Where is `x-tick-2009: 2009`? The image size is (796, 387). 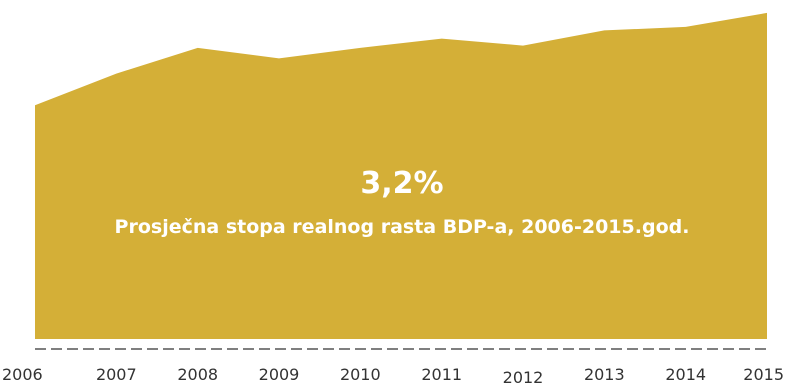 x-tick-2009: 2009 is located at coordinates (279, 374).